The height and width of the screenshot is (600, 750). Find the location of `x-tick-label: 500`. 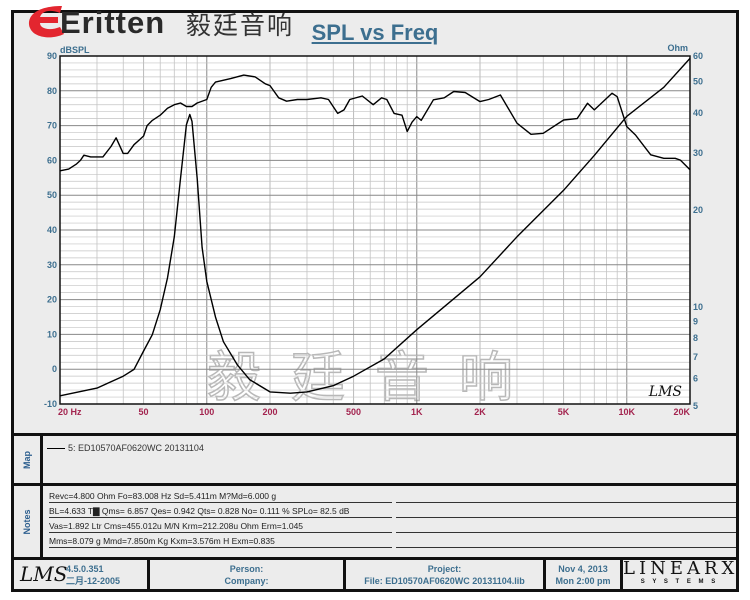

x-tick-label: 500 is located at coordinates (353, 412).